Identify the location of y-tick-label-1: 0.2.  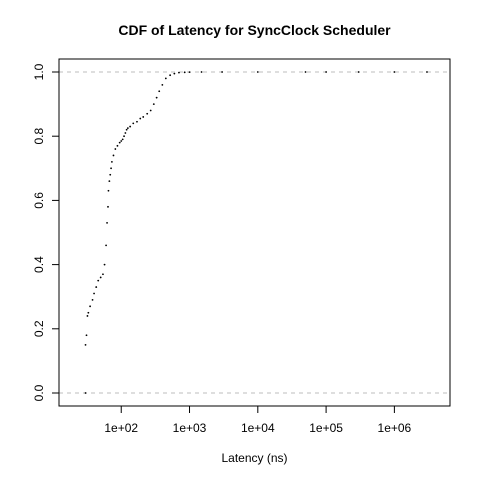
(39, 328).